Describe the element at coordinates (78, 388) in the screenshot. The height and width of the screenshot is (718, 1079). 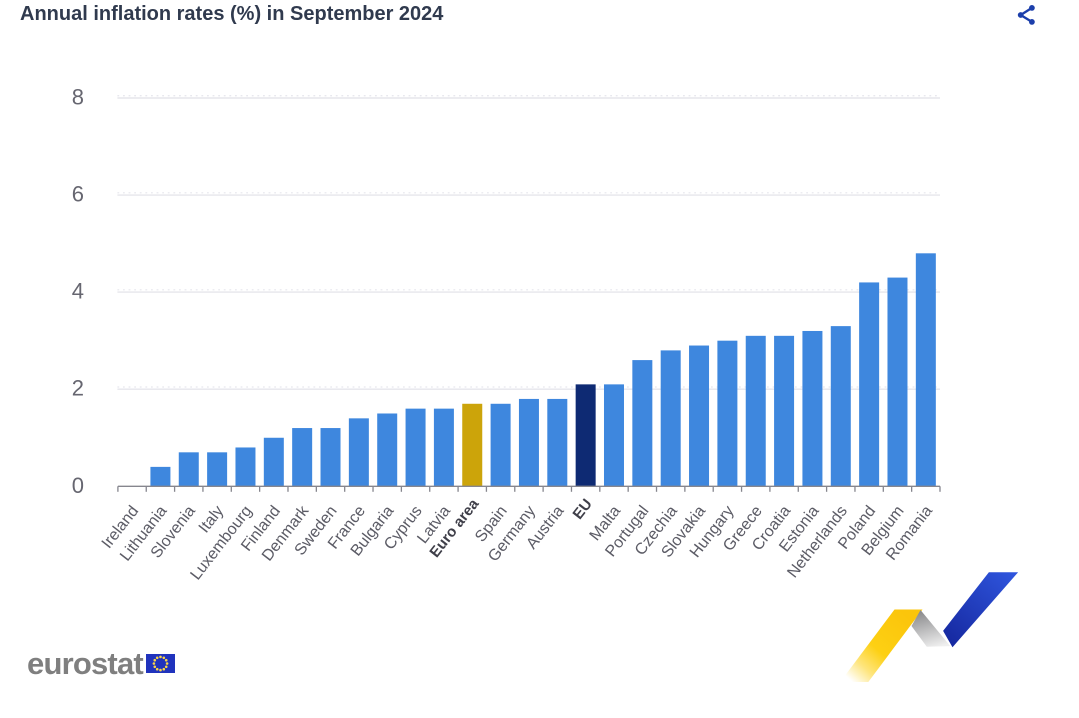
I see `svg-text: 2` at that location.